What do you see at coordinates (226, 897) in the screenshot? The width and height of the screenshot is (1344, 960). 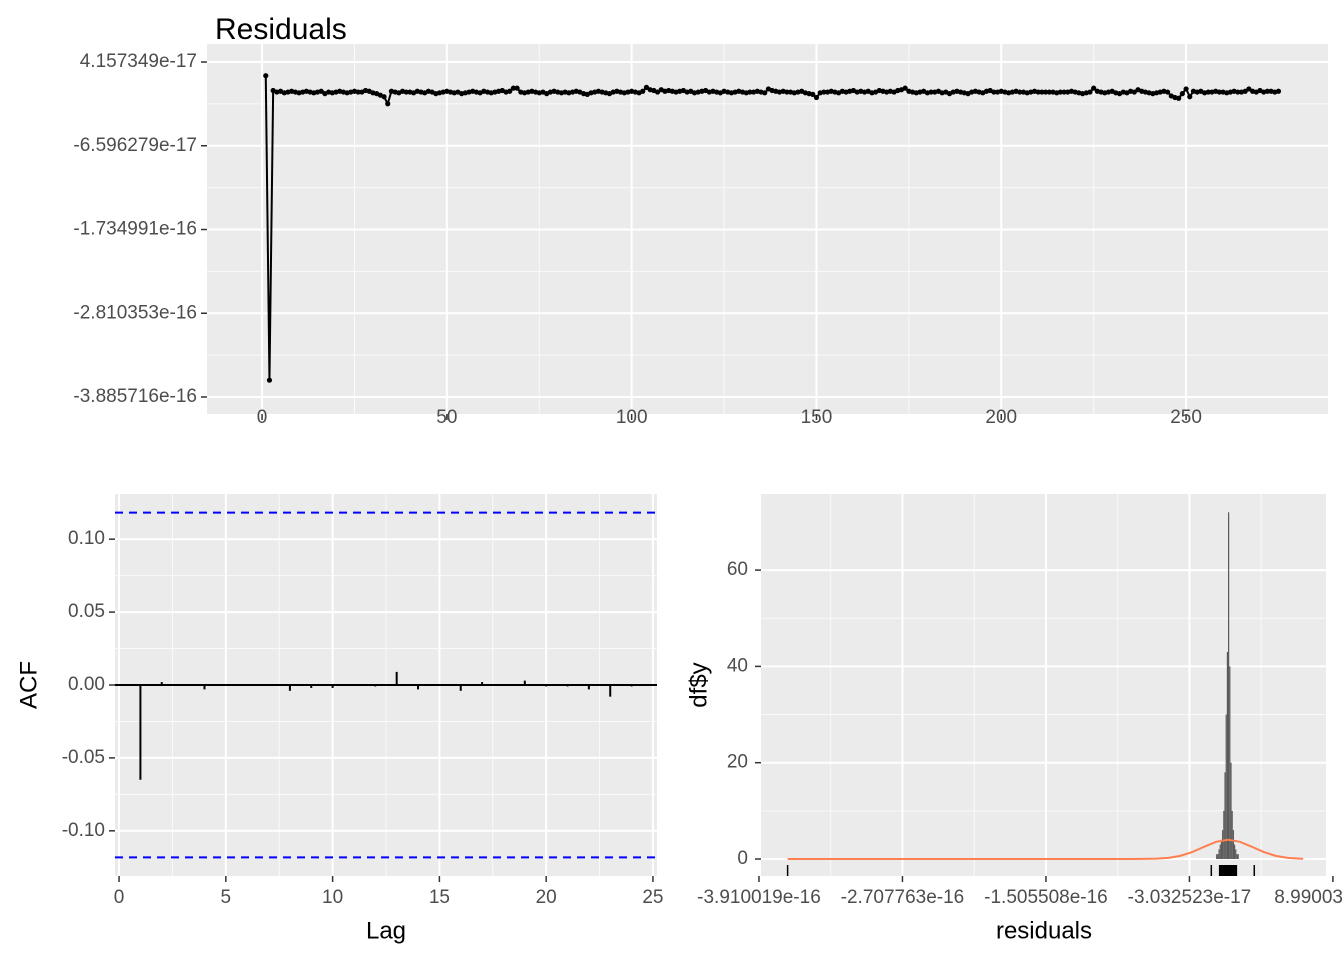 I see `x-tick-label: 5` at bounding box center [226, 897].